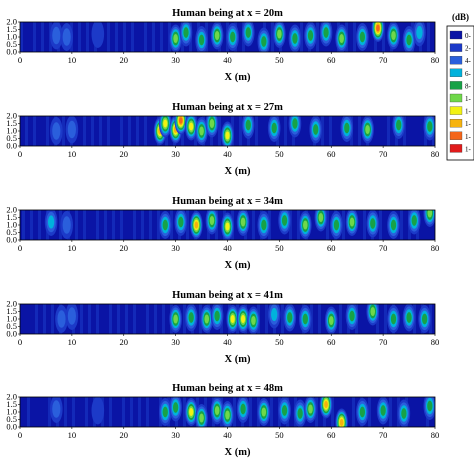 The height and width of the screenshot is (474, 474). I want to click on x-tick-label: 60, so click(331, 435).